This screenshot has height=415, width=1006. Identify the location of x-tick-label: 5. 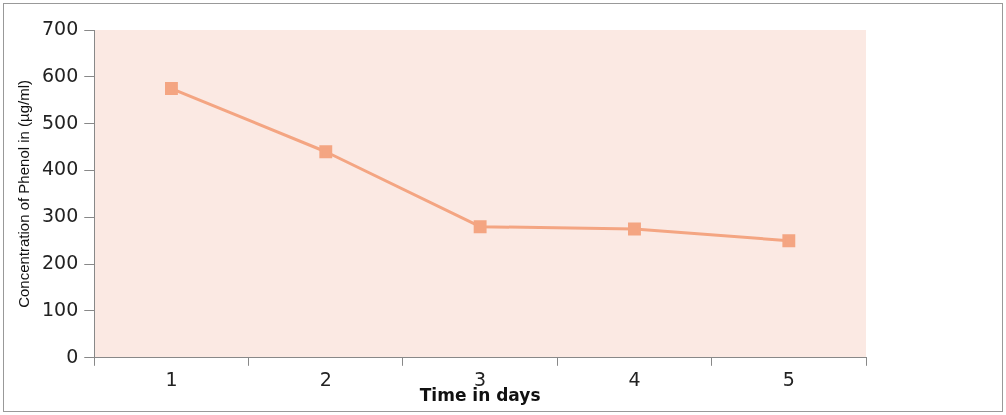
(788, 379).